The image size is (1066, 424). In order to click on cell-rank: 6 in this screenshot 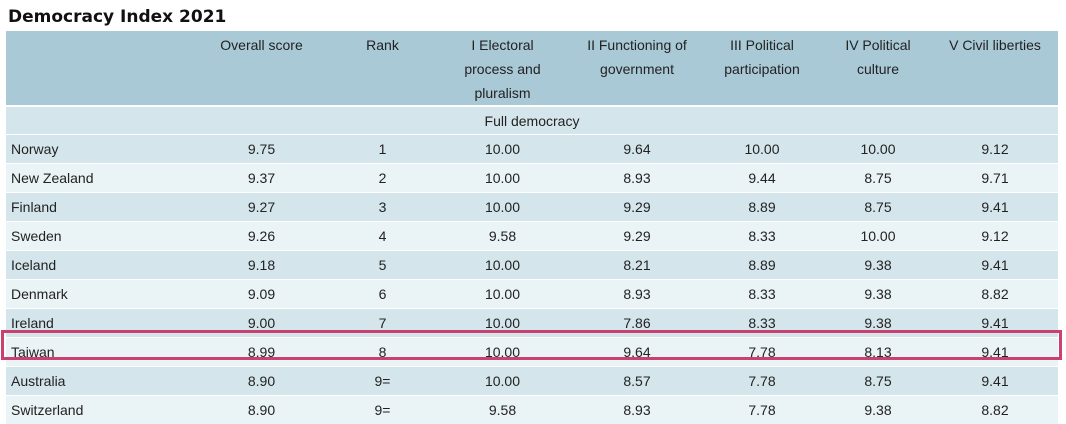, I will do `click(382, 293)`.